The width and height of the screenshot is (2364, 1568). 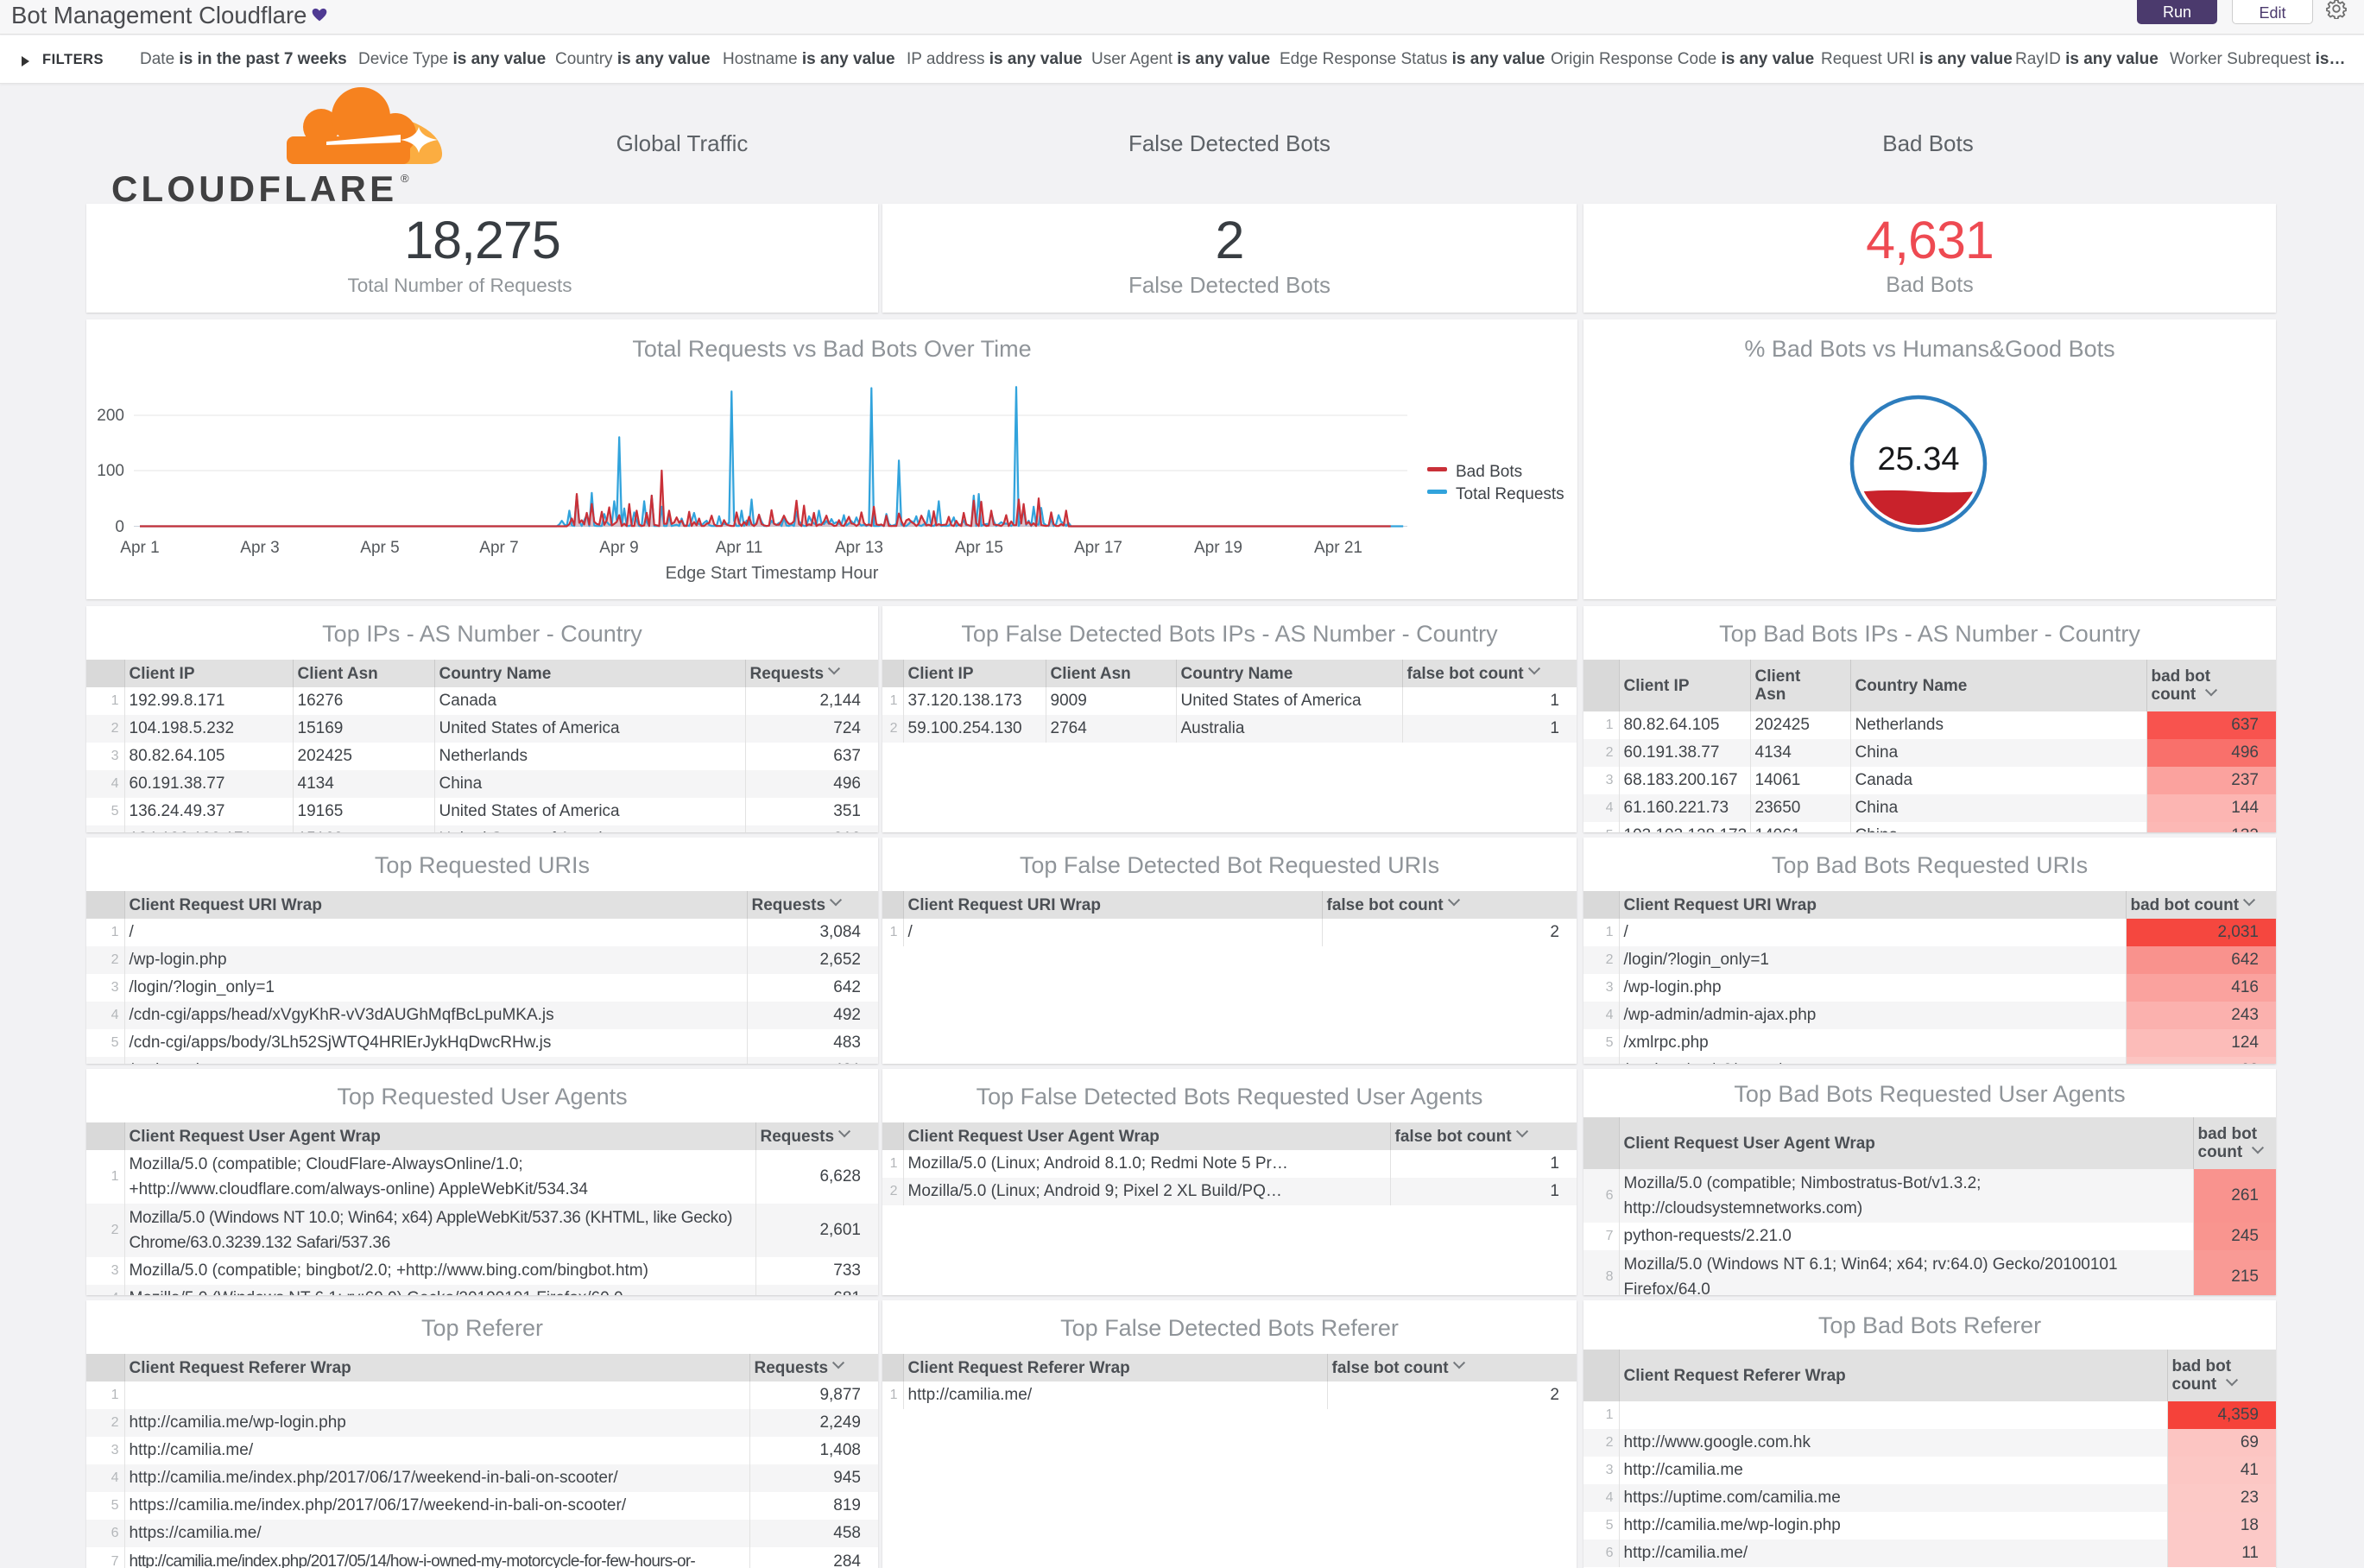 I want to click on svg-text: Apr 19, so click(x=1218, y=548).